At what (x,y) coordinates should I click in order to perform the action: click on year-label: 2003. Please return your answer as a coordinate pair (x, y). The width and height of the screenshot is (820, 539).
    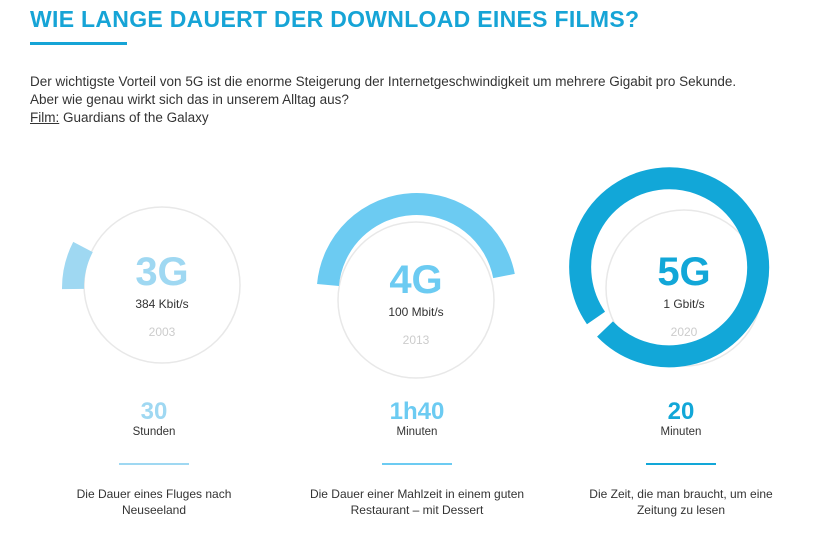
    Looking at the image, I should click on (162, 332).